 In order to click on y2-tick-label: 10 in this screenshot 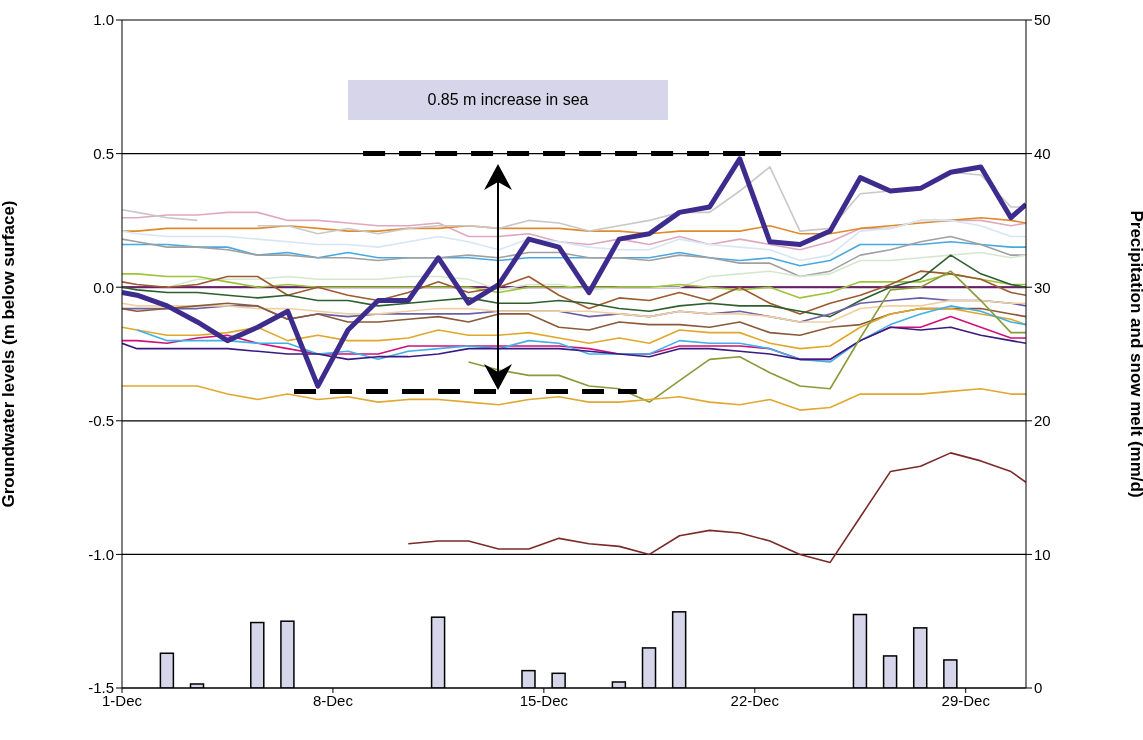, I will do `click(1042, 554)`.